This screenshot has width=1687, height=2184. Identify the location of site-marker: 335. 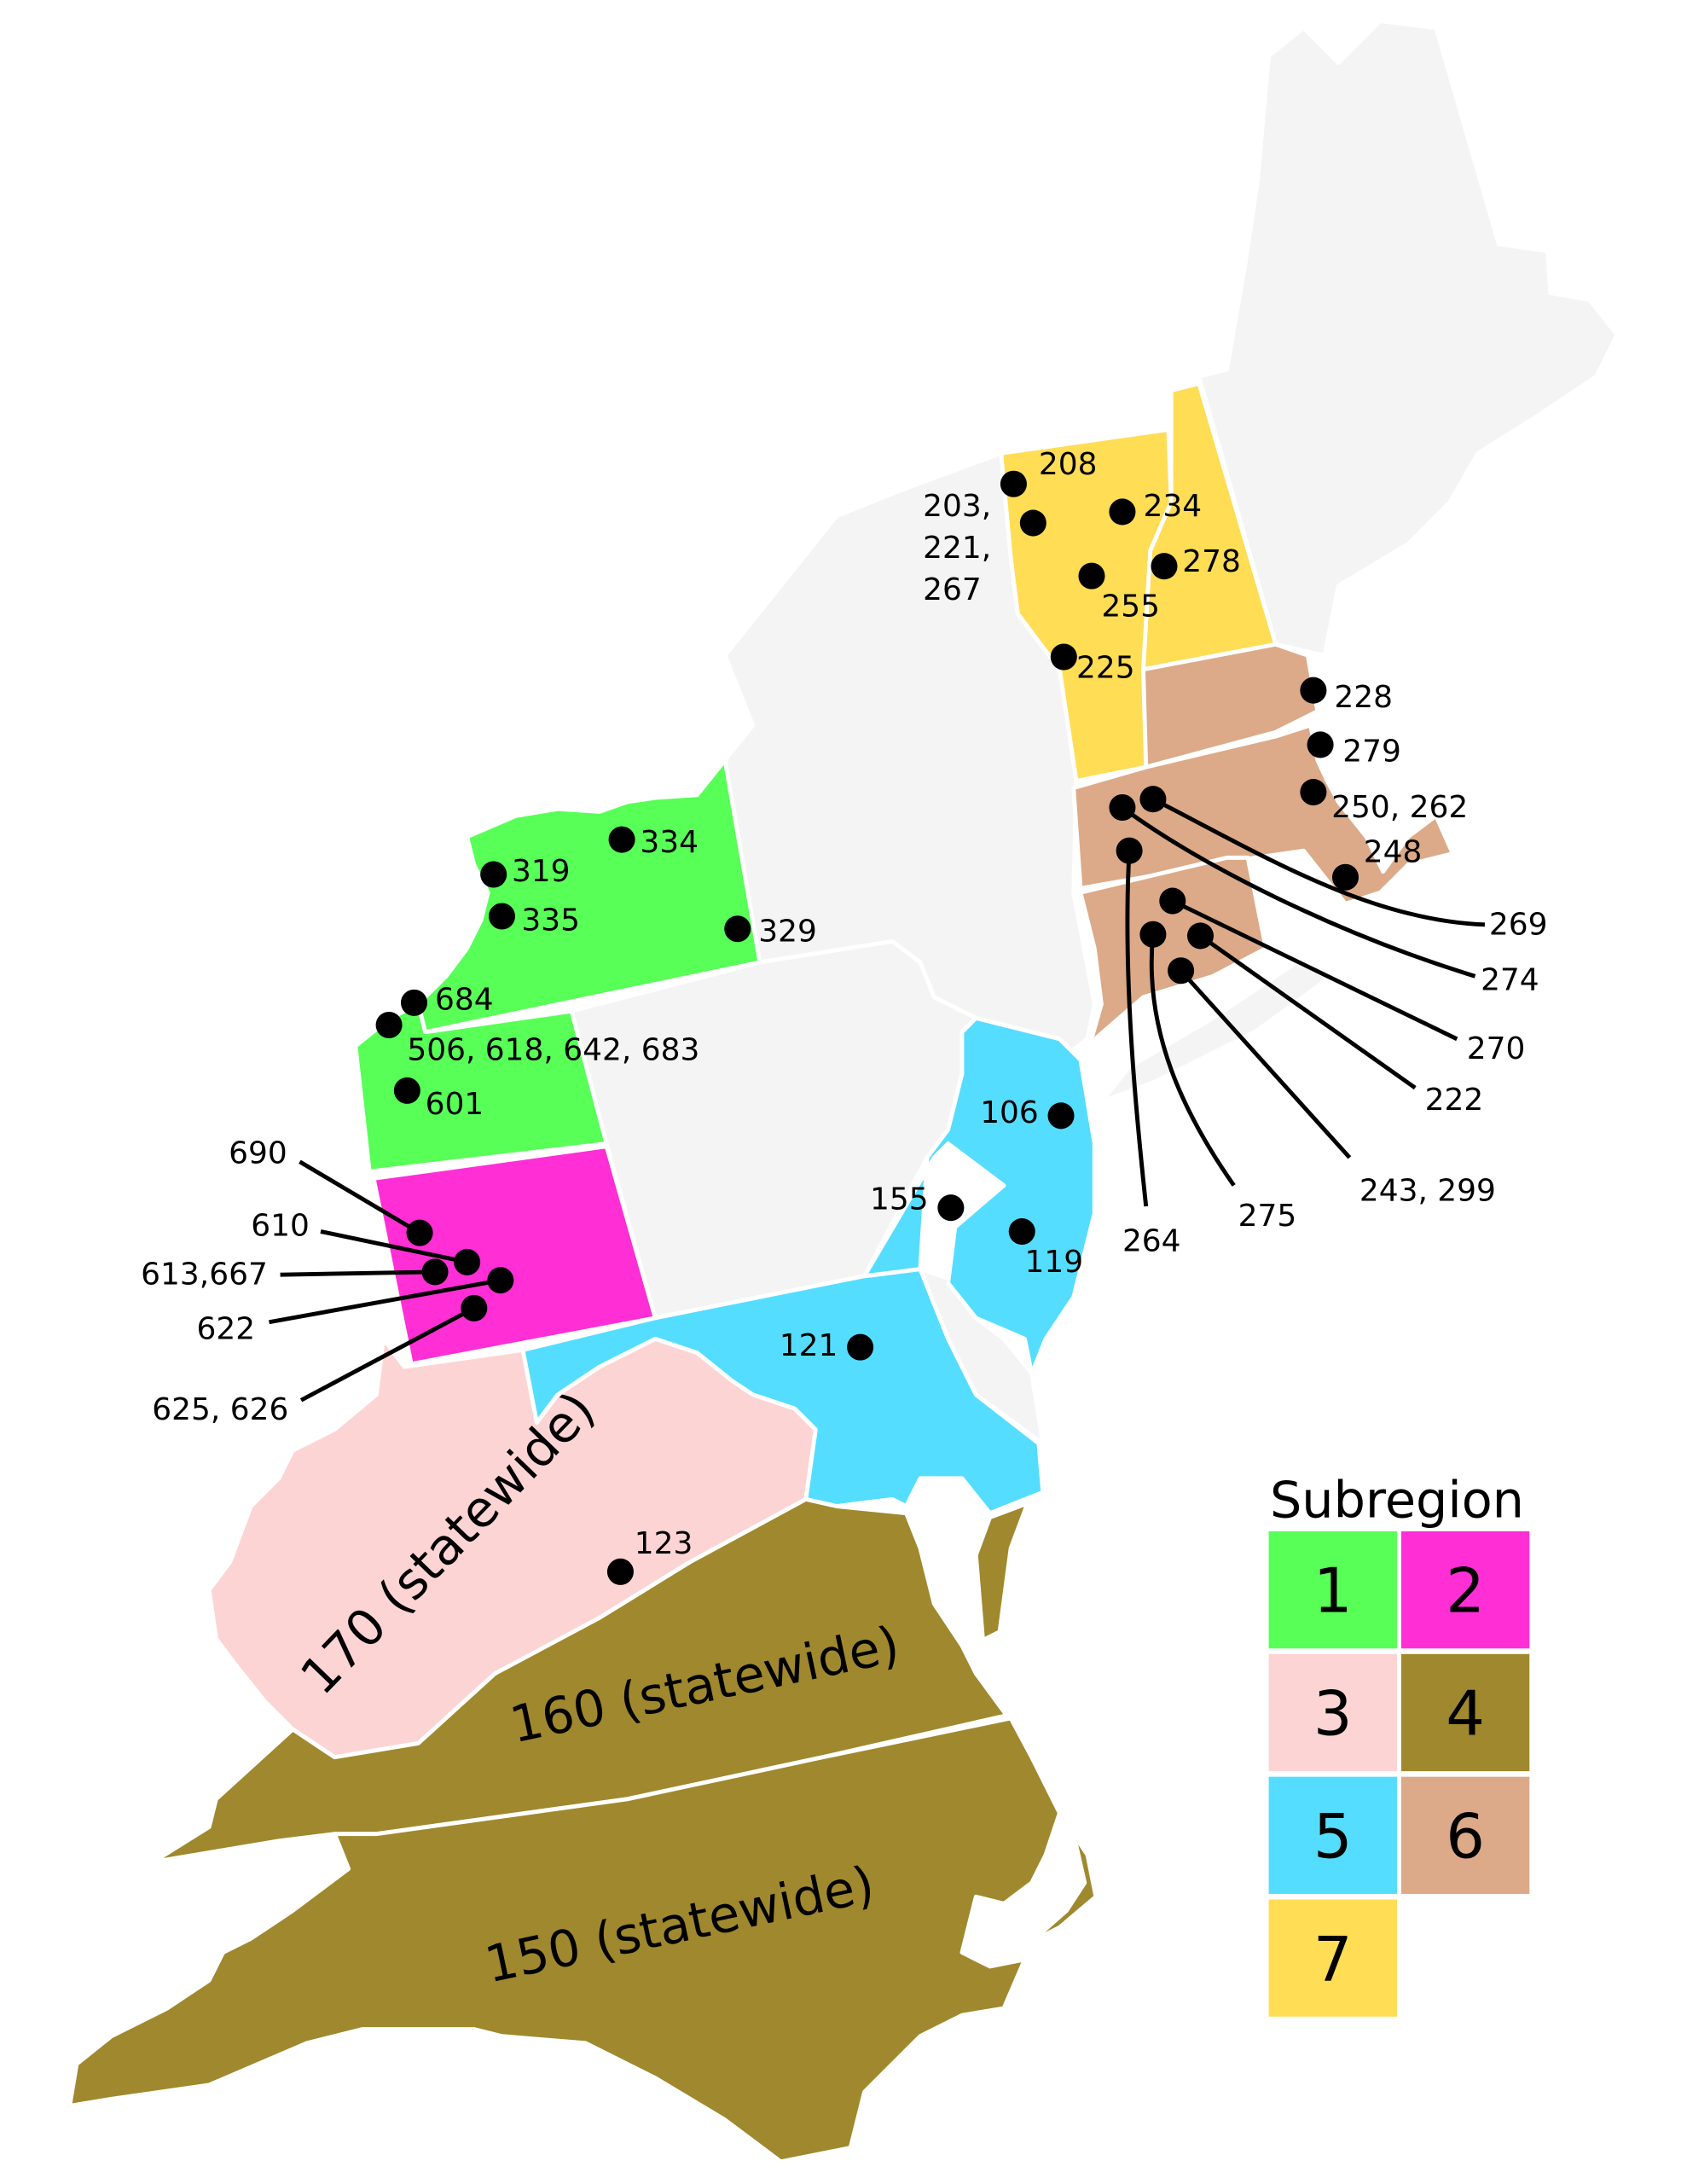
(534, 921).